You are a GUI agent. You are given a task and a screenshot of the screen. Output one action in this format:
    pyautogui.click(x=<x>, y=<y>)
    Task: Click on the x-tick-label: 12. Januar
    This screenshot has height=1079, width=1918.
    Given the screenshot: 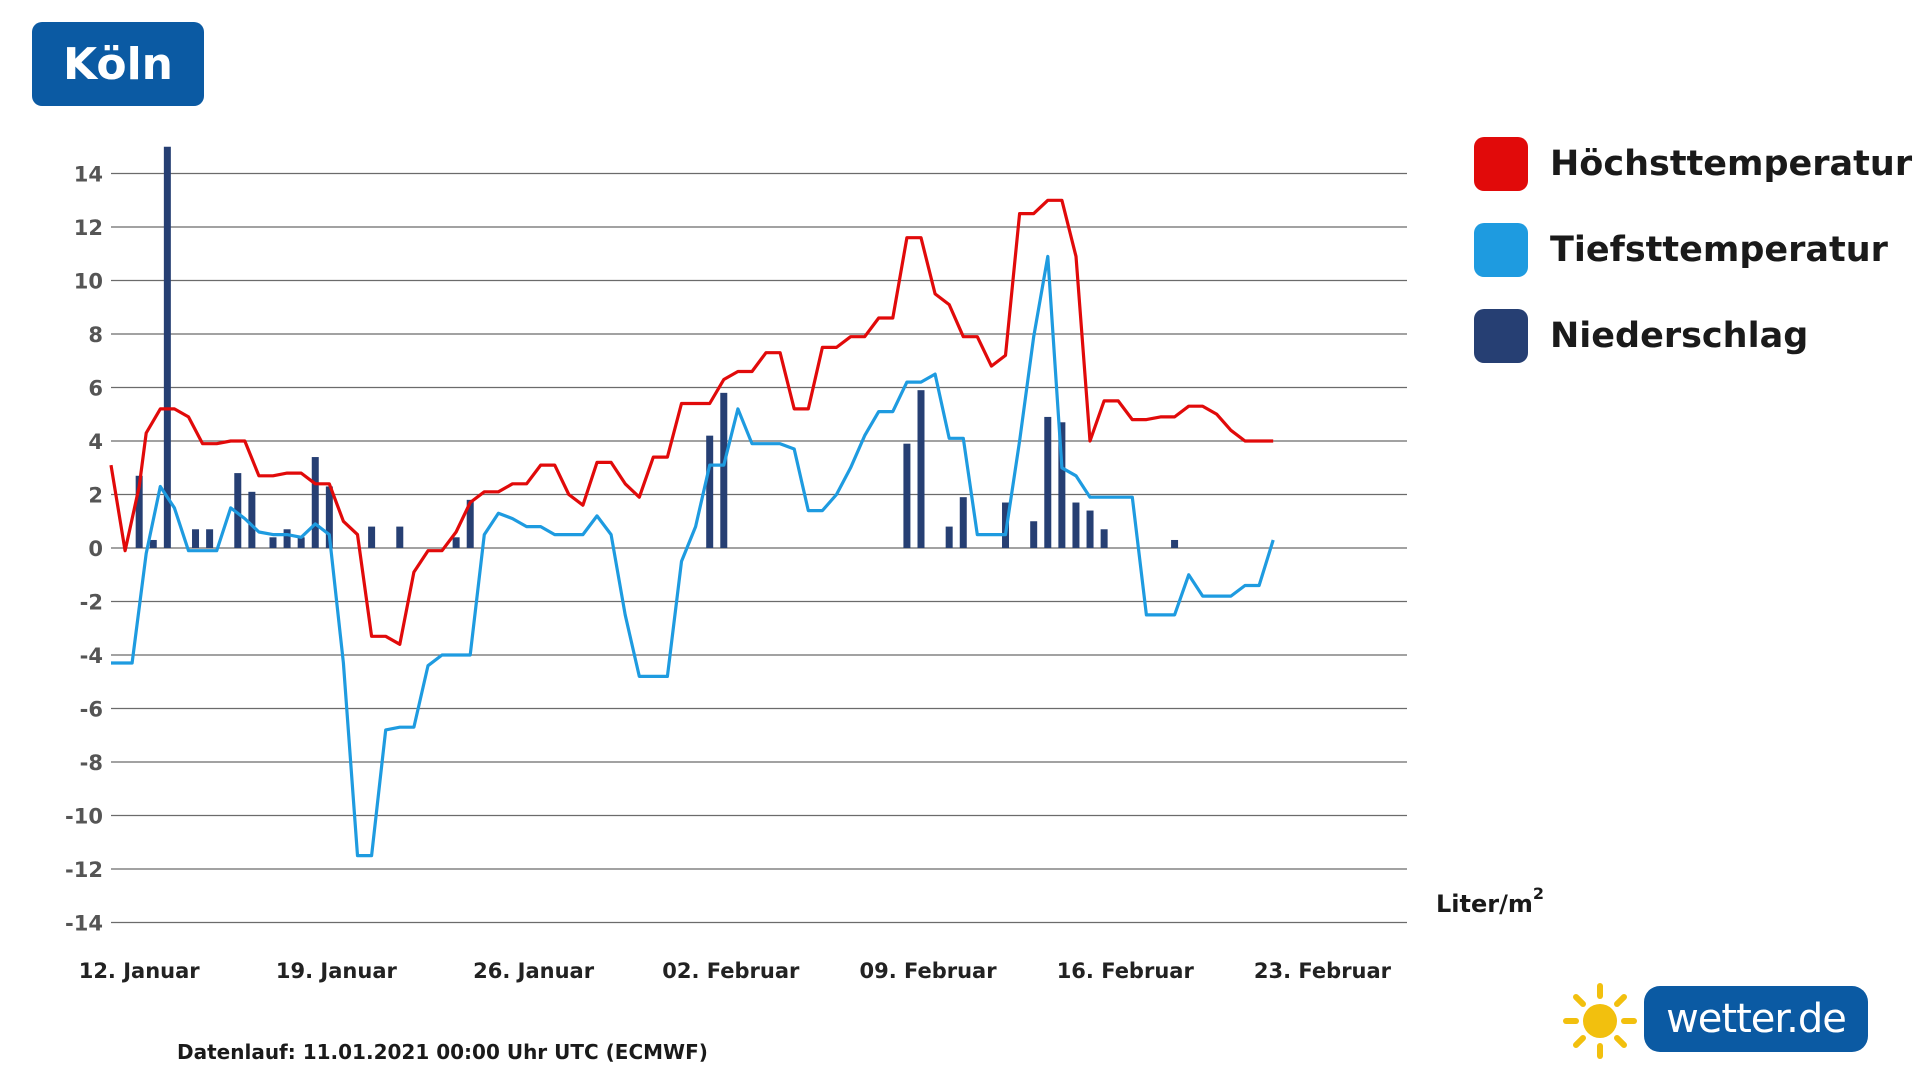 What is the action you would take?
    pyautogui.click(x=140, y=971)
    